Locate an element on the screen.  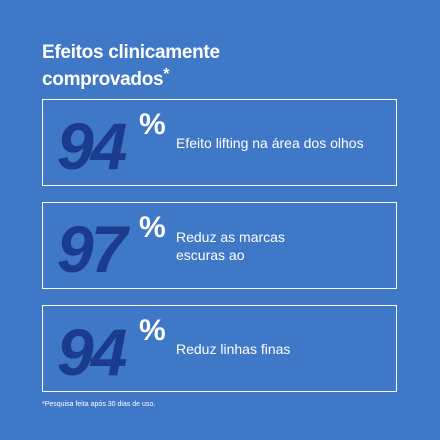
stat-text-line: Efeito lifting na área dos olhos is located at coordinates (270, 142).